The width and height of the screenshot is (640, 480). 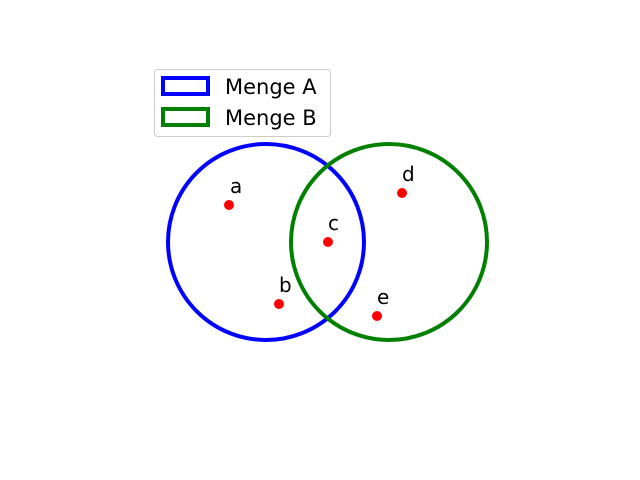 What do you see at coordinates (377, 316) in the screenshot?
I see `element-e-point` at bounding box center [377, 316].